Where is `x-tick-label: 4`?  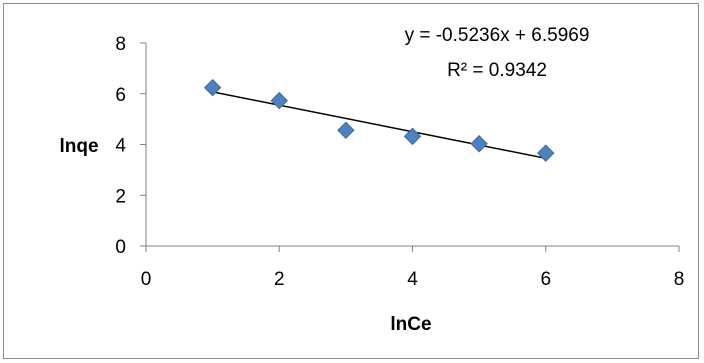 x-tick-label: 4 is located at coordinates (412, 279).